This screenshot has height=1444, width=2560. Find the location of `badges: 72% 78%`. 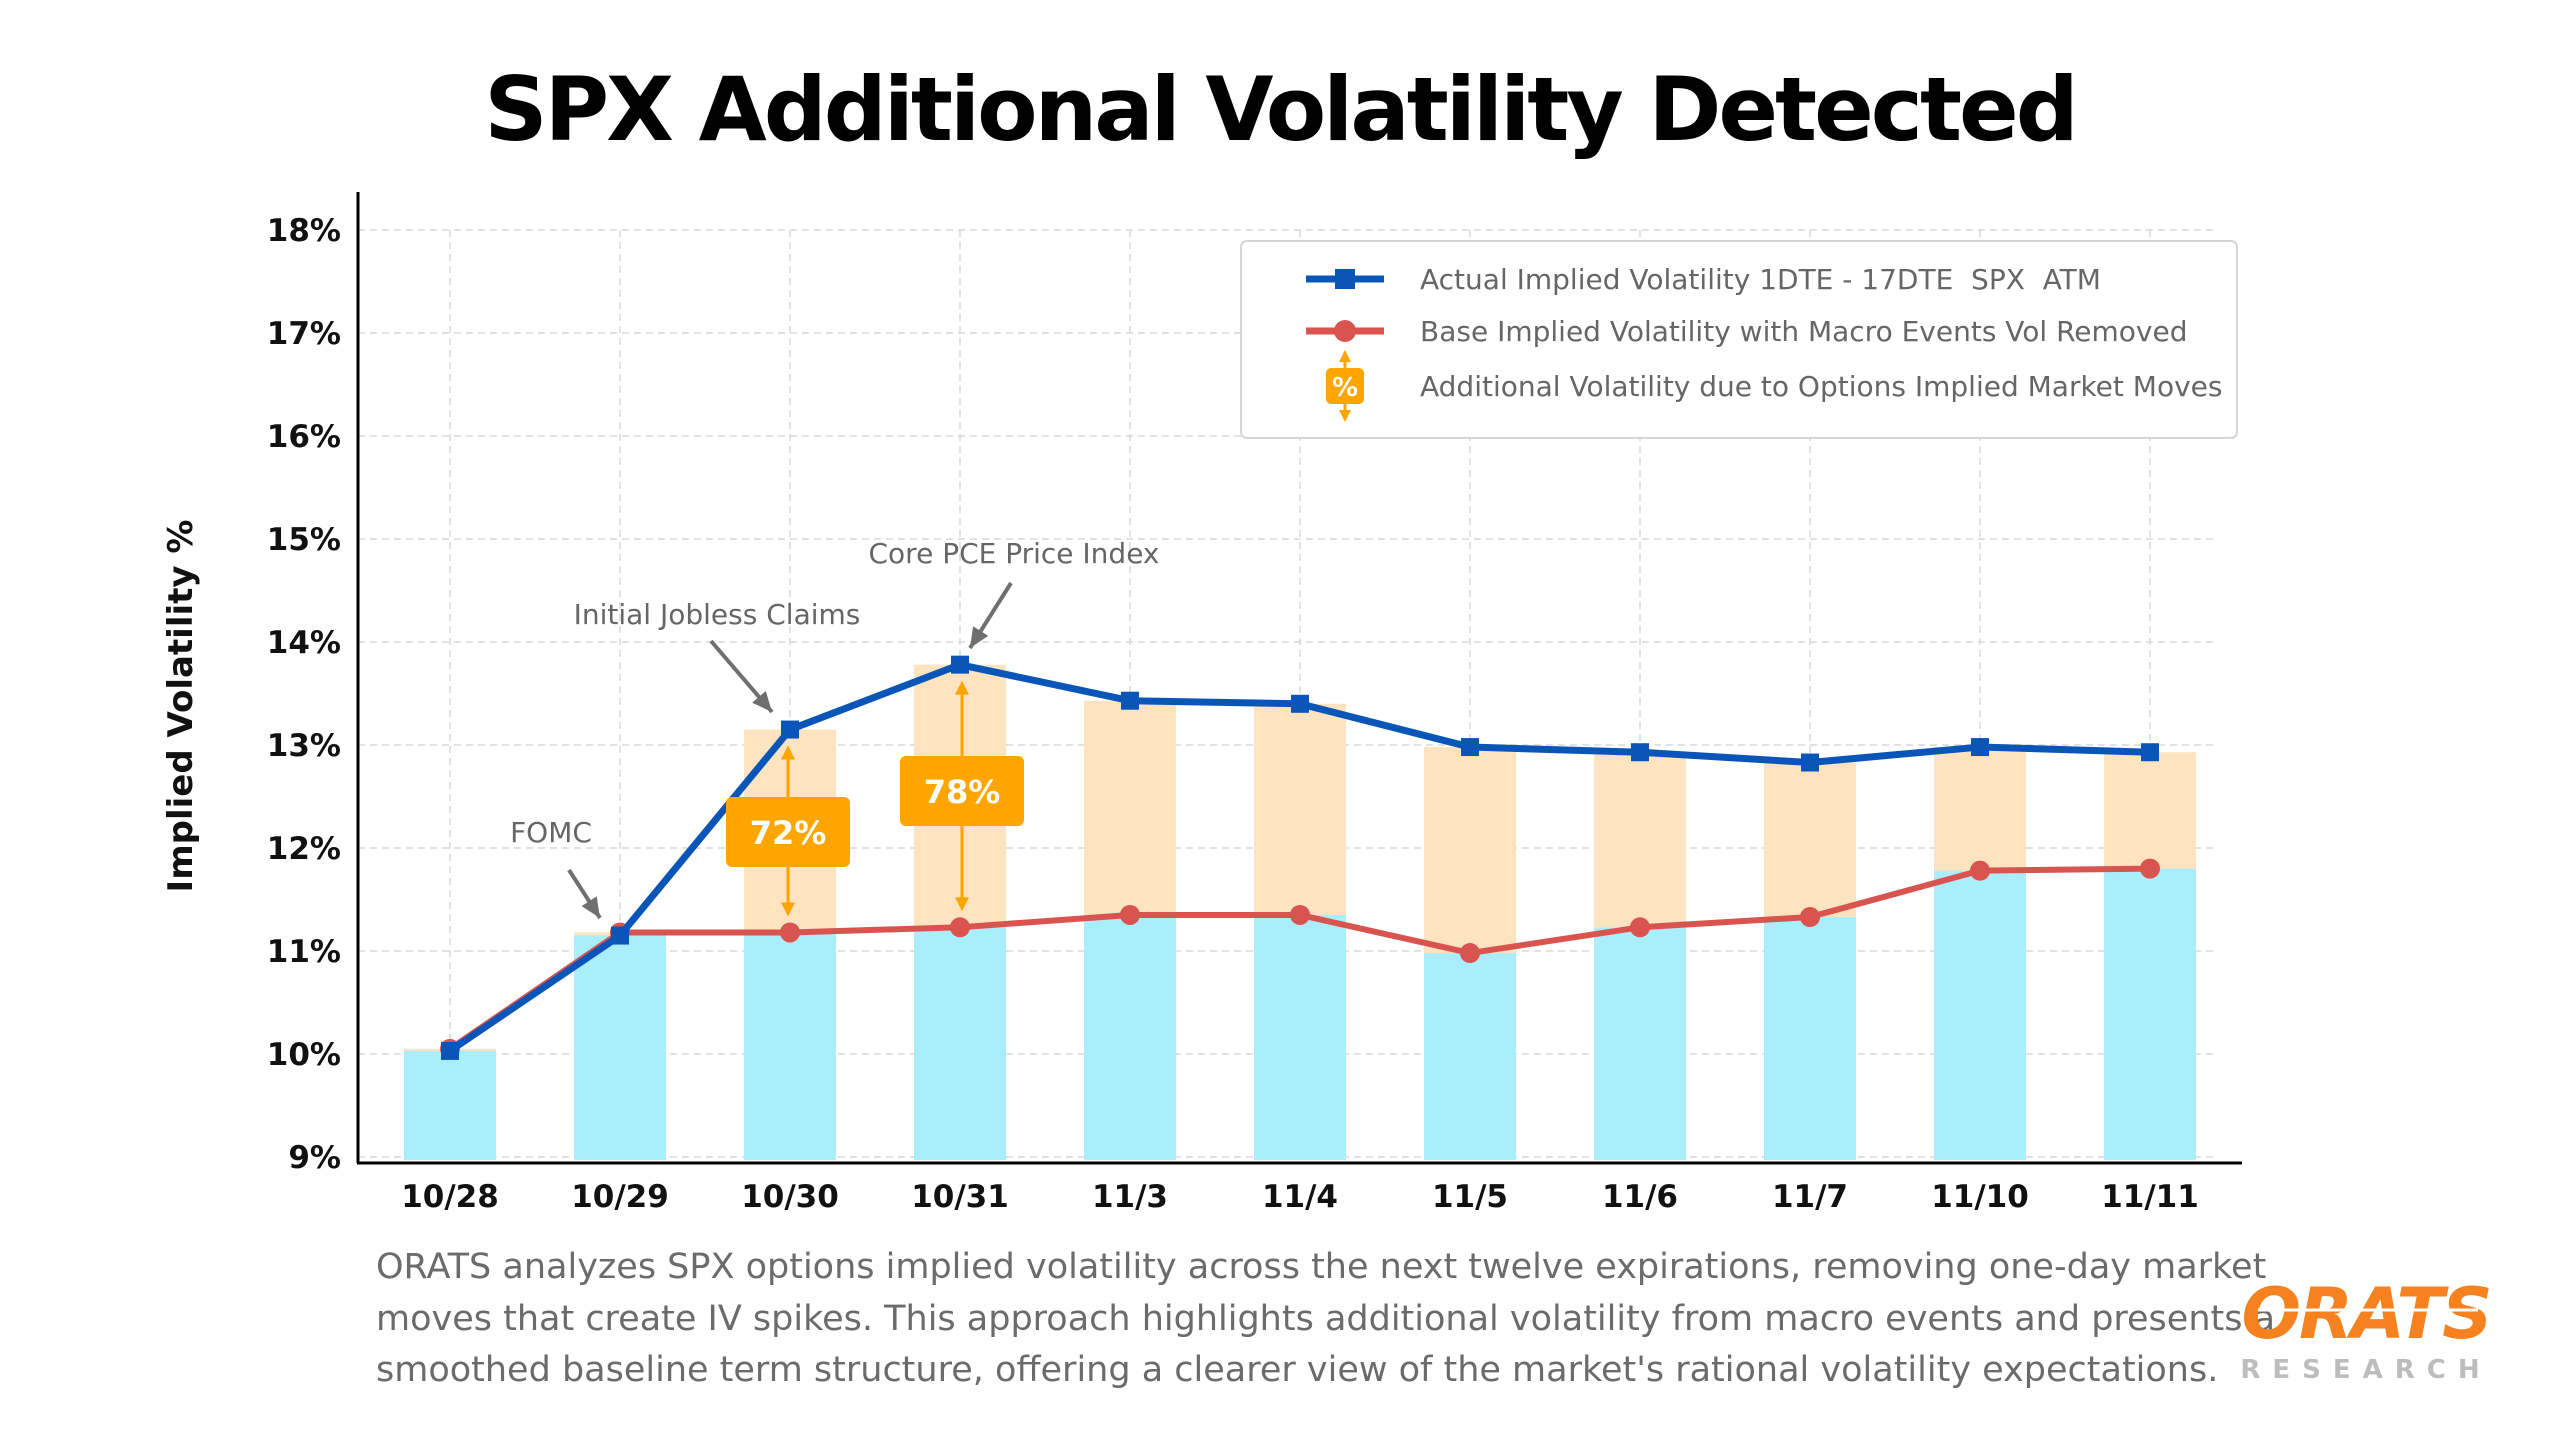

badges: 72% 78% is located at coordinates (875, 798).